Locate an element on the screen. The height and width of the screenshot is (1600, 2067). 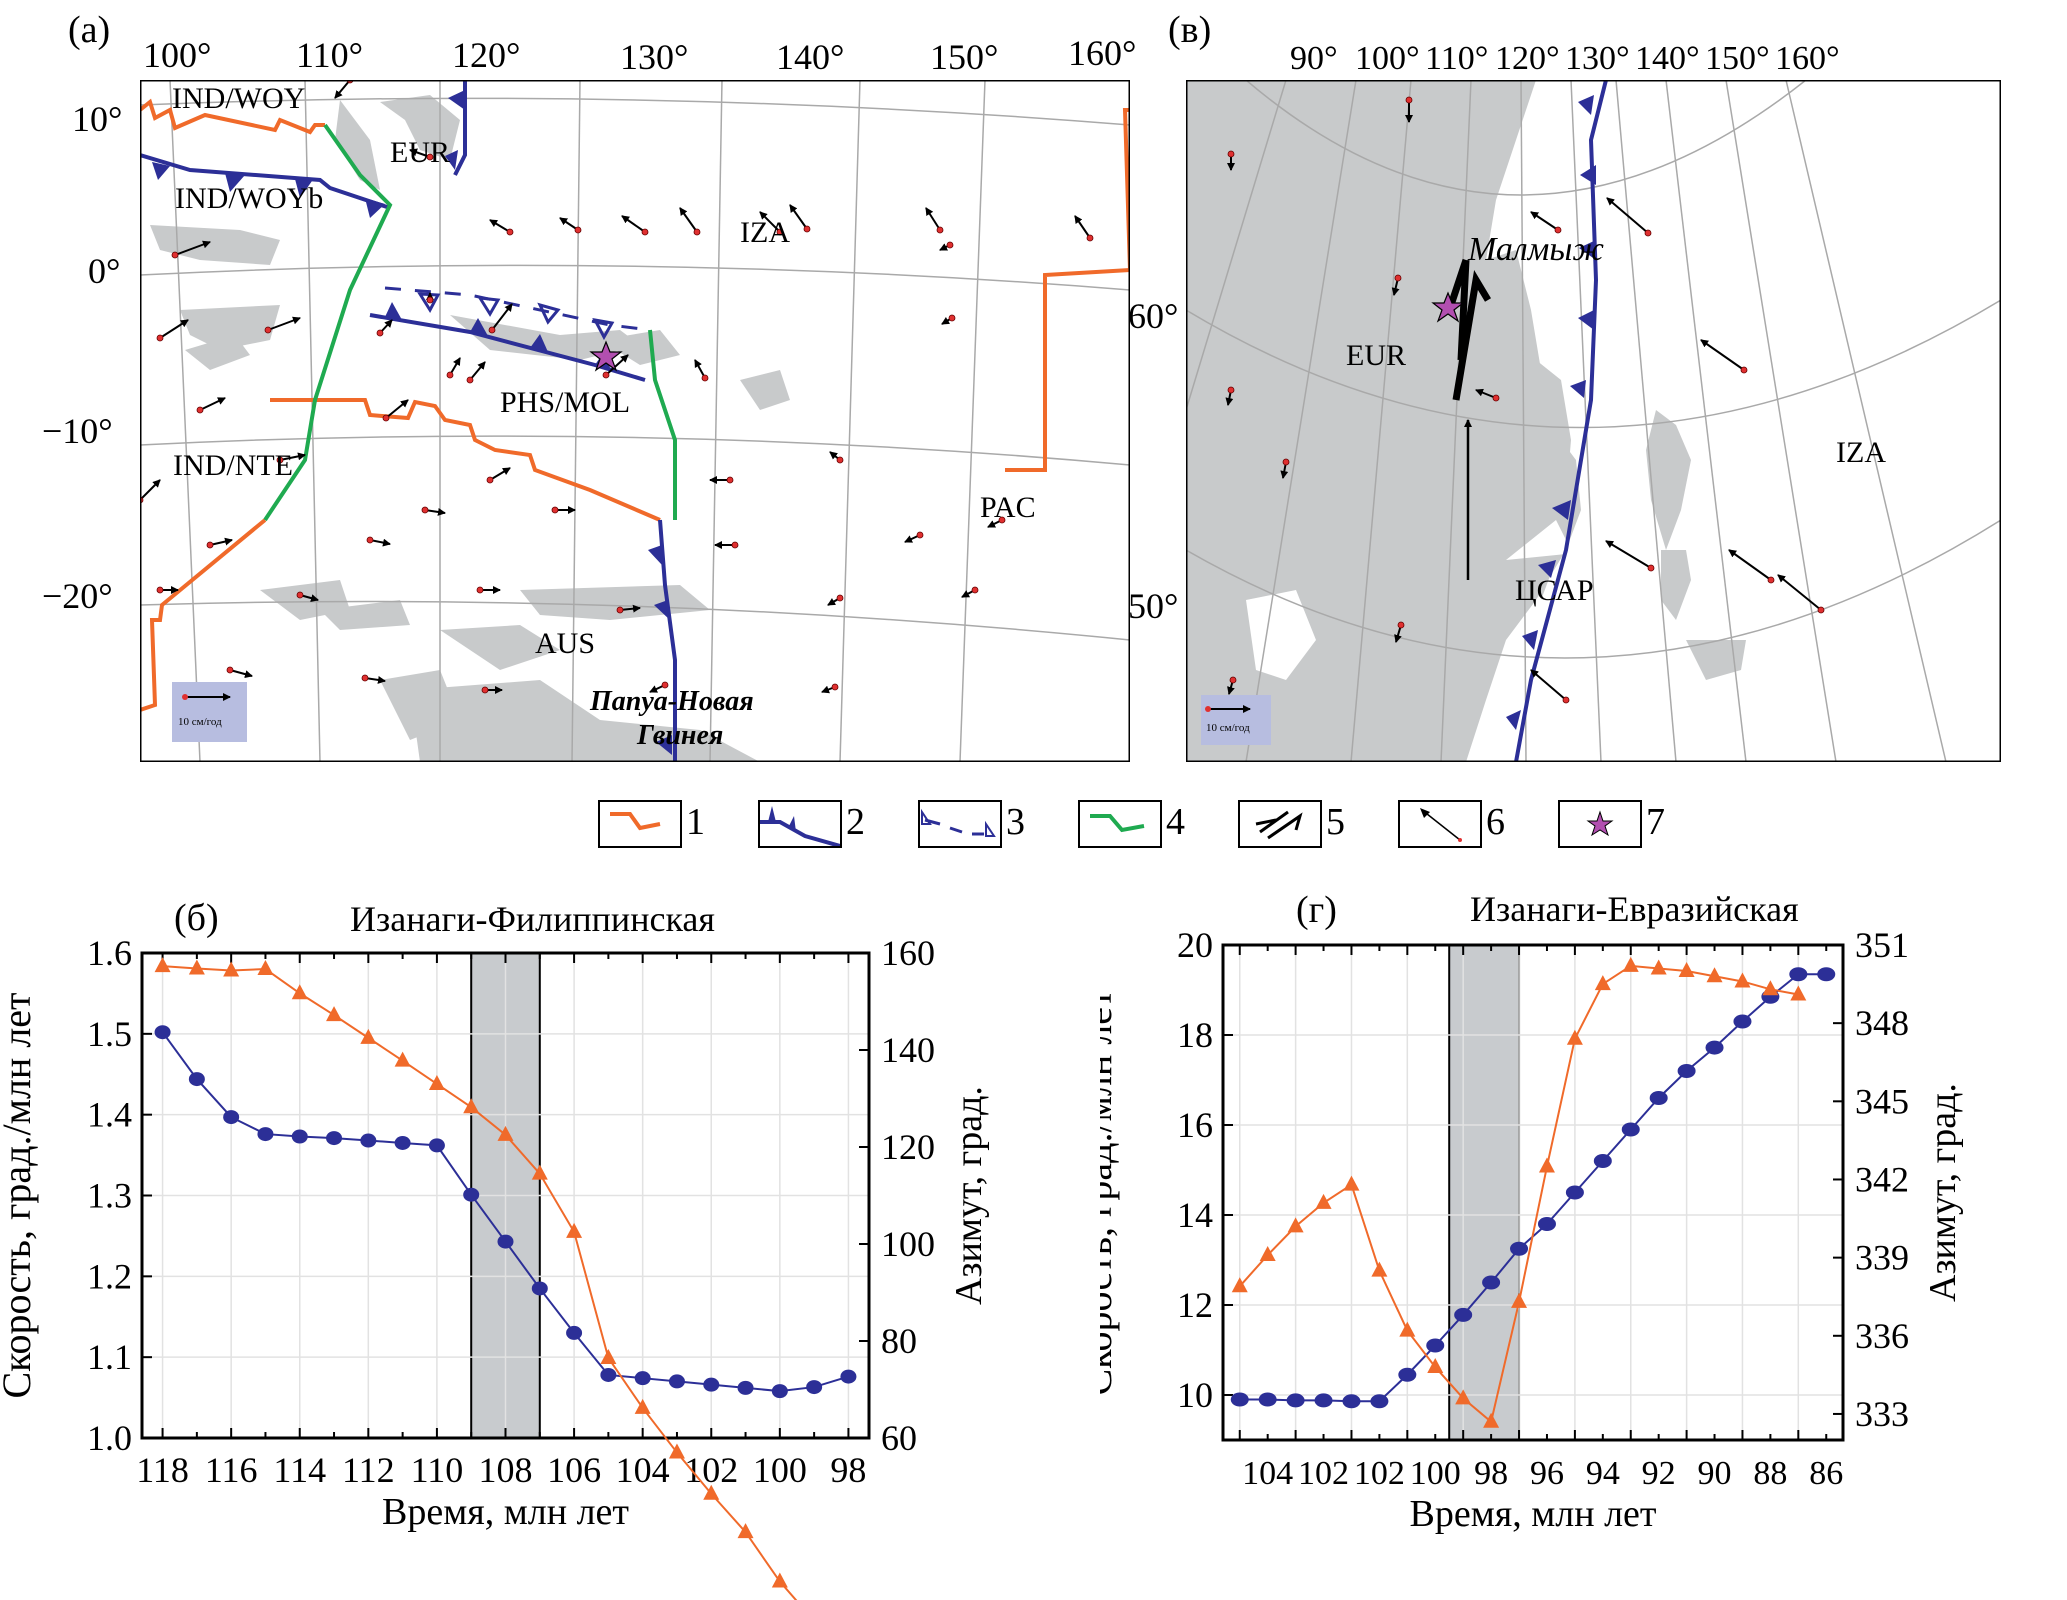
panel-label-b-chart: (б) is located at coordinates (196, 918).